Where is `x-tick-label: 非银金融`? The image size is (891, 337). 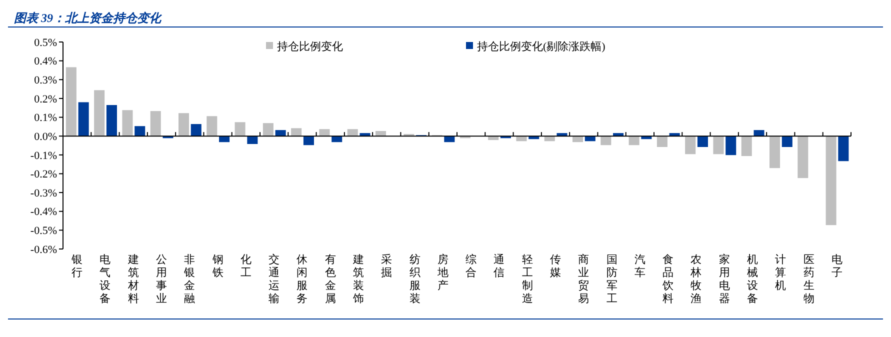
x-tick-label: 非银金融 is located at coordinates (189, 279).